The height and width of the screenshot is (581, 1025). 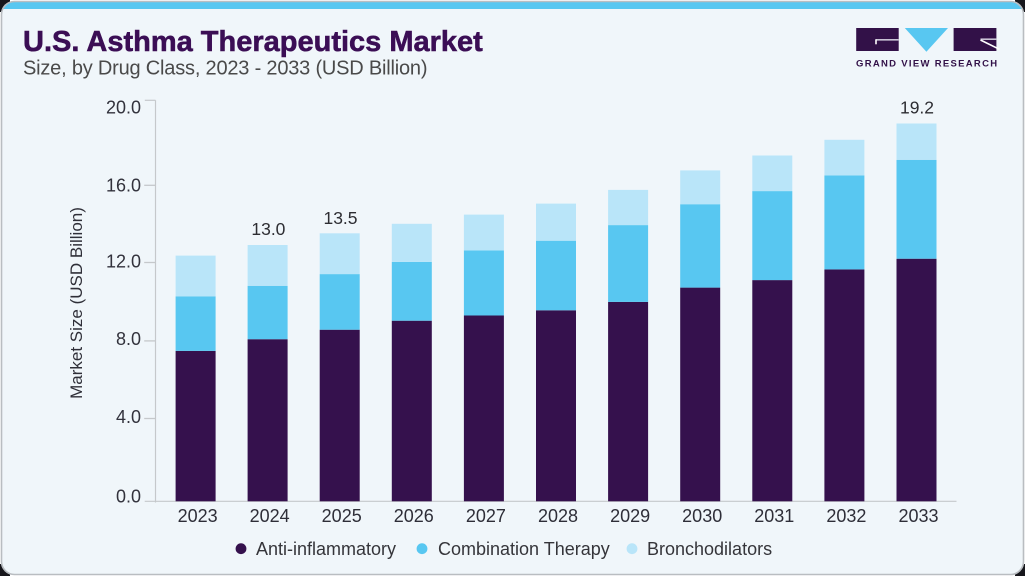 I want to click on svg-text: 13.0, so click(x=268, y=229).